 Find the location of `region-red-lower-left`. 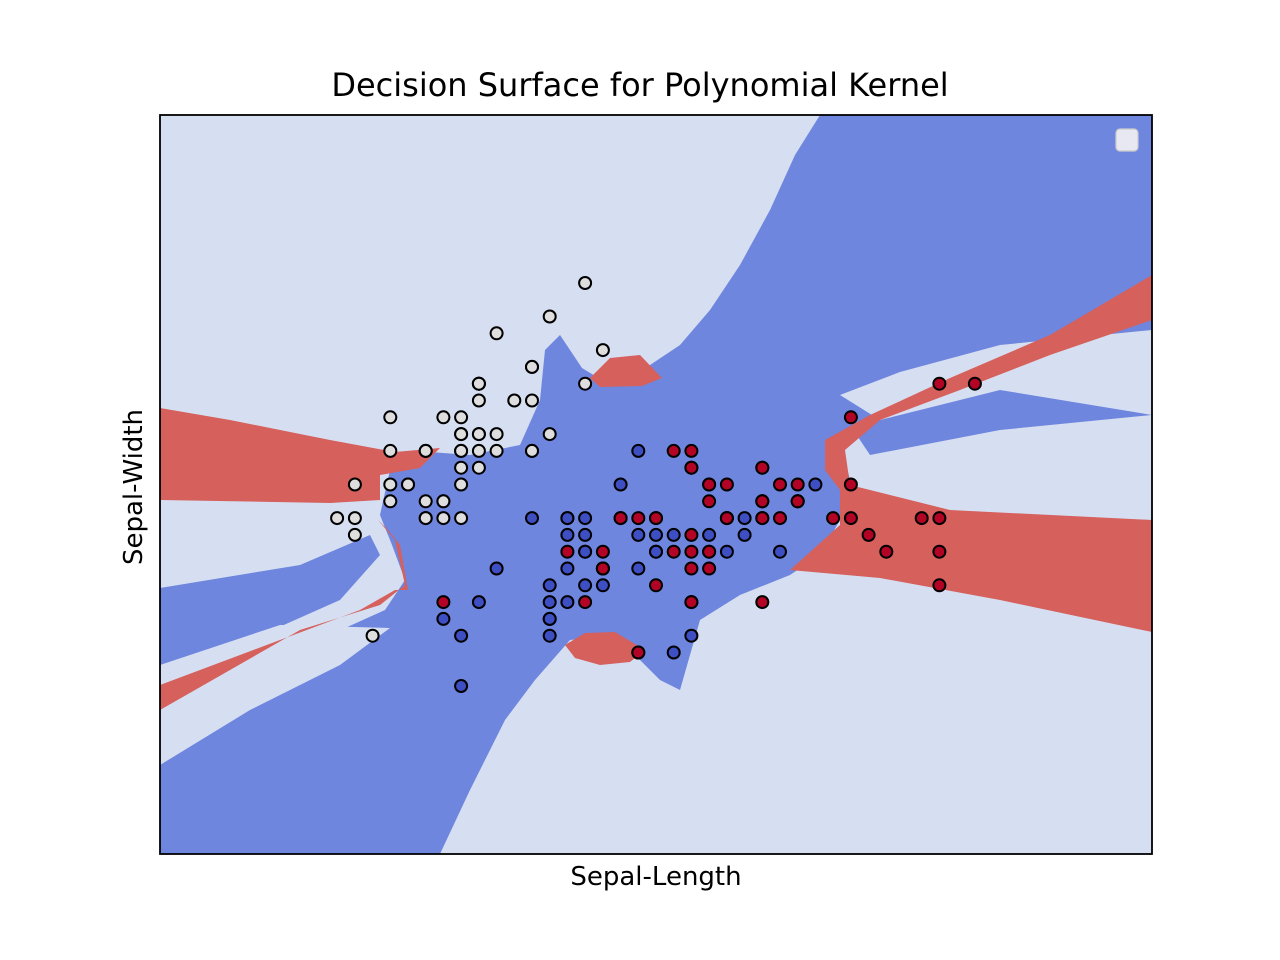

region-red-lower-left is located at coordinates (284, 615).